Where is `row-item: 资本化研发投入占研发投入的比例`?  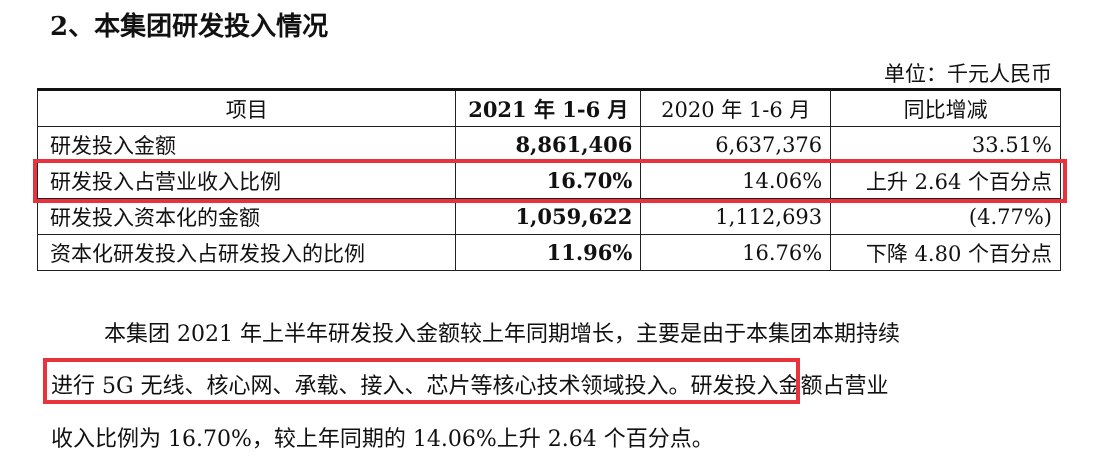 row-item: 资本化研发投入占研发投入的比例 is located at coordinates (246, 252).